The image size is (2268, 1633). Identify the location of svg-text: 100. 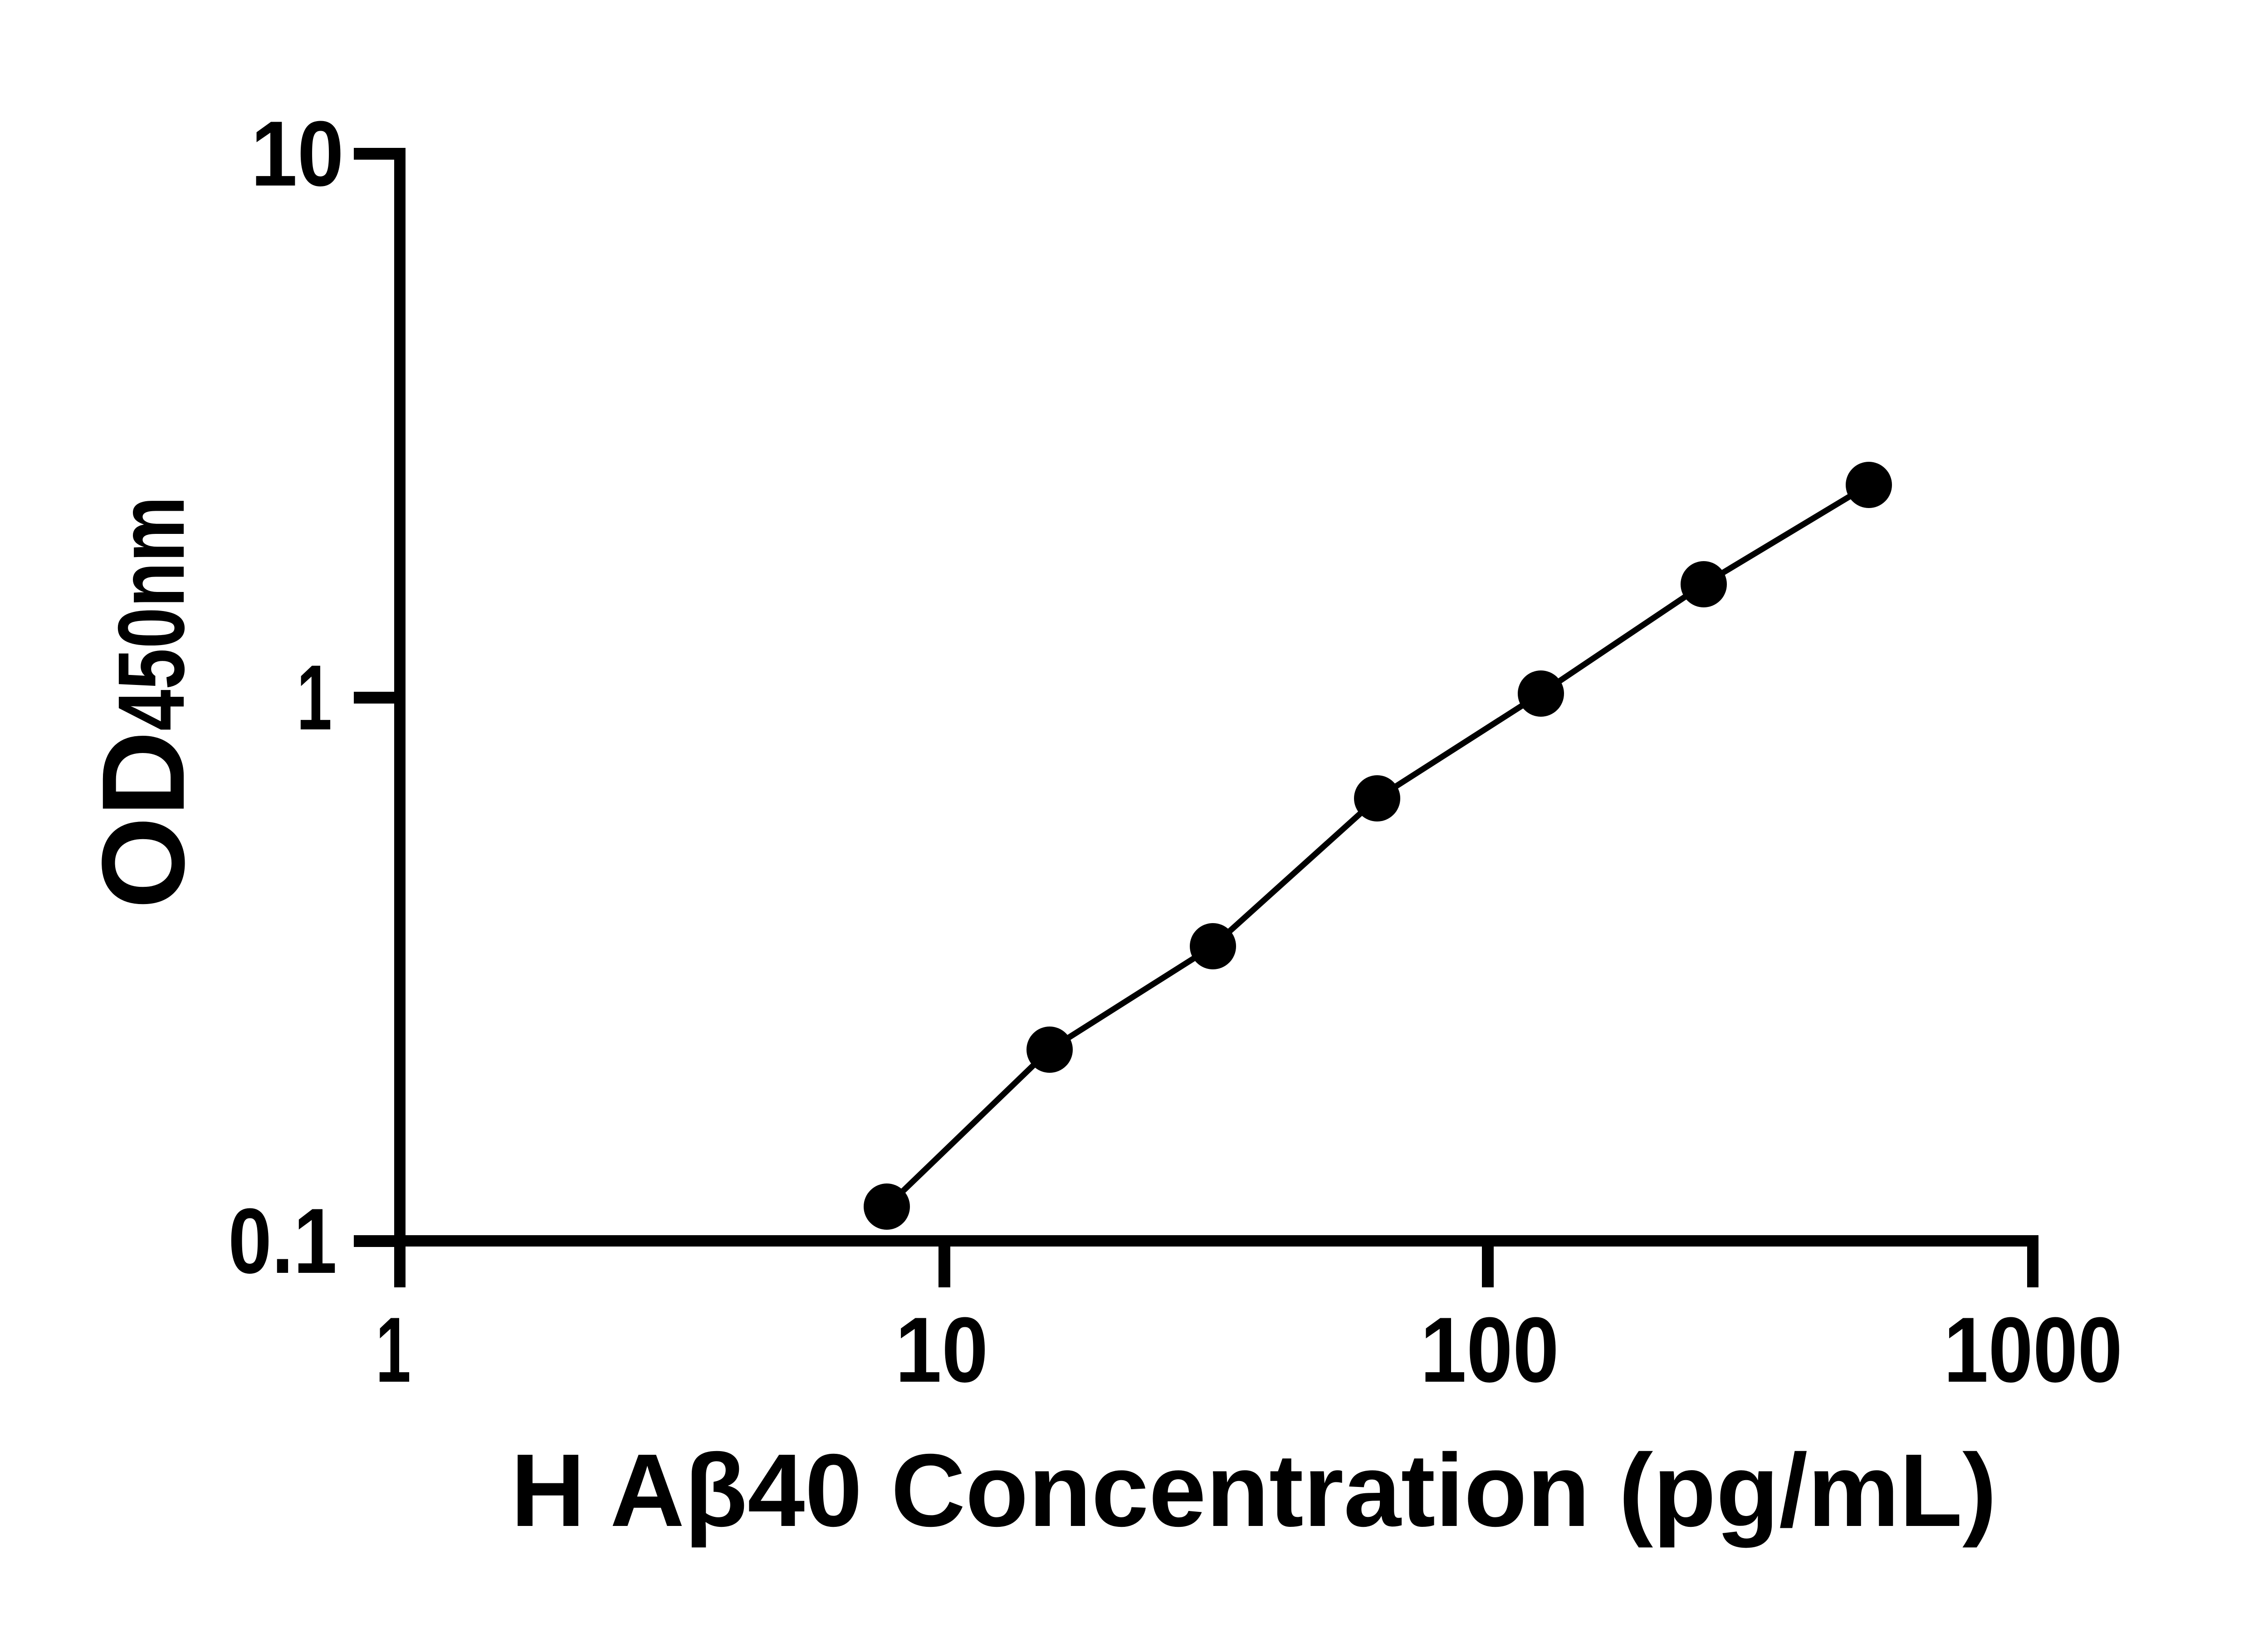
(1490, 1350).